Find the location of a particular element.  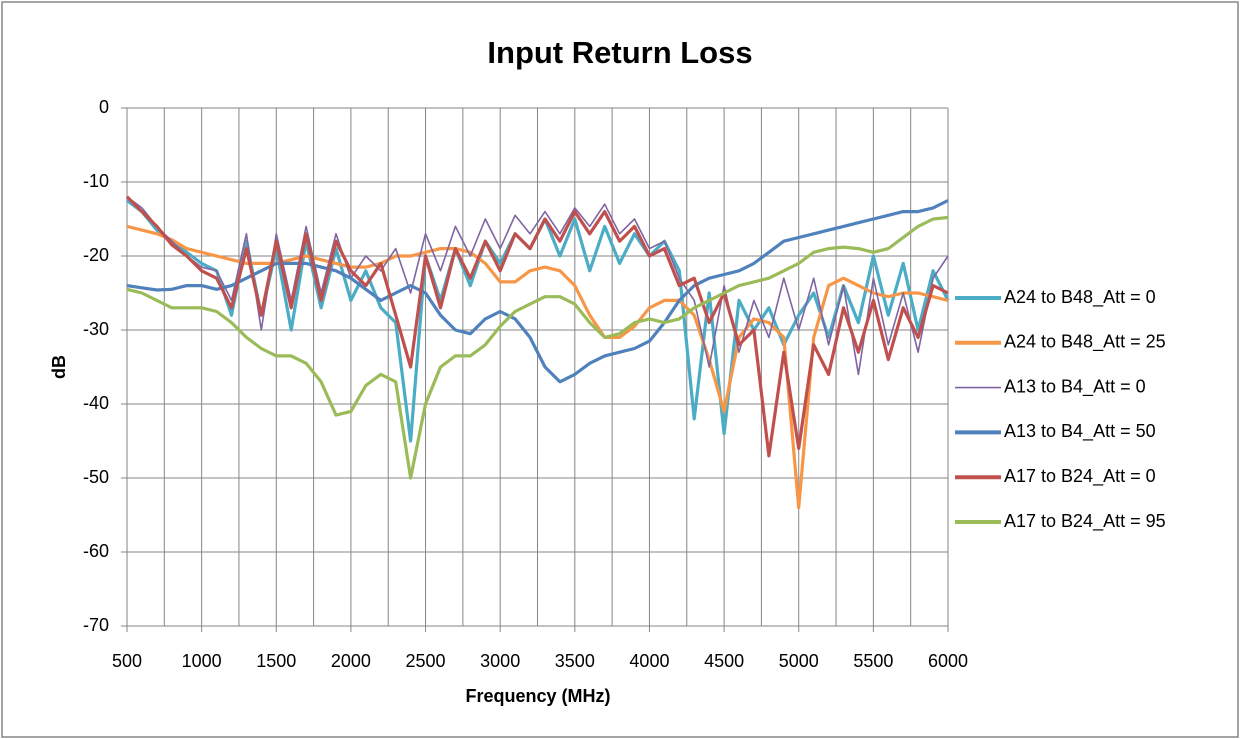

legend-label: A13 to B4_Att = 50 is located at coordinates (1080, 431).